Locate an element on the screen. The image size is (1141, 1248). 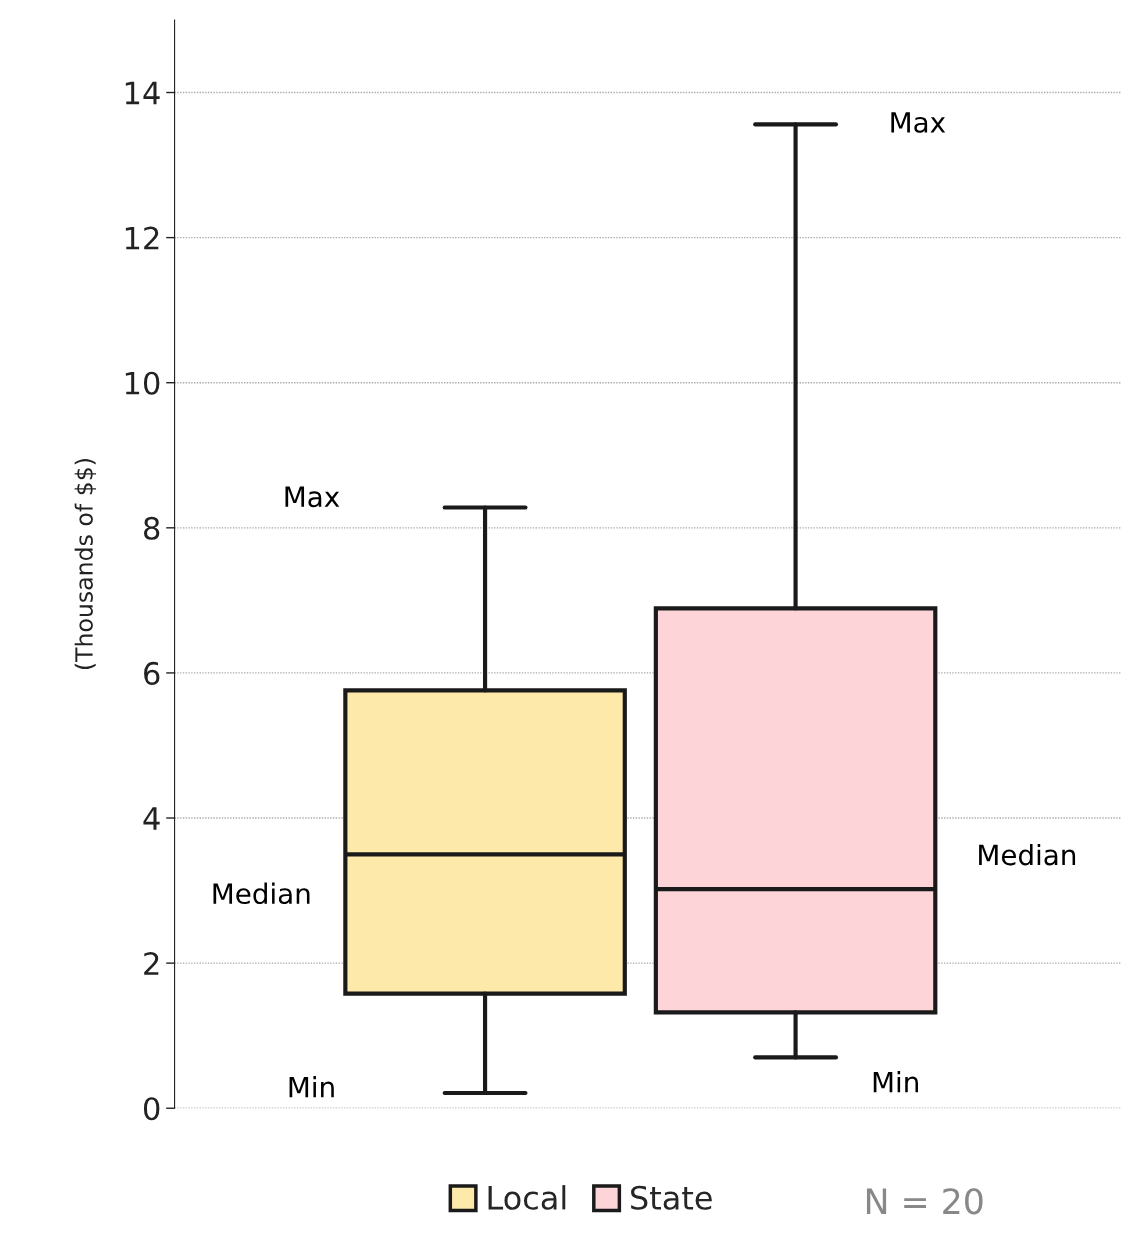
y-tick-label: 14 is located at coordinates (142, 93).